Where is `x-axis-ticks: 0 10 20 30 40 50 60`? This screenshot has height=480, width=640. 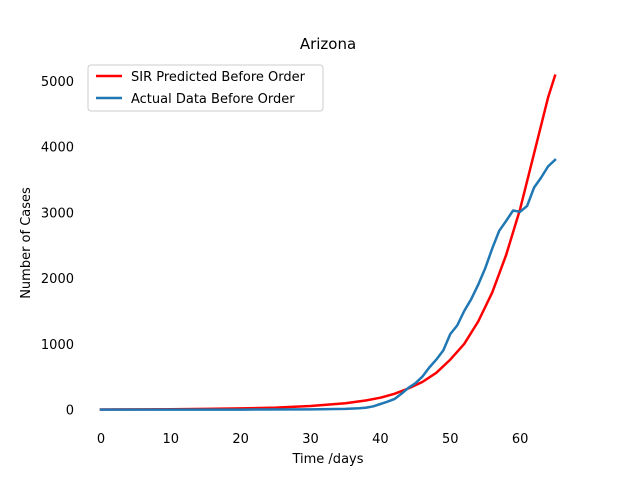 x-axis-ticks: 0 10 20 30 40 50 60 is located at coordinates (313, 439).